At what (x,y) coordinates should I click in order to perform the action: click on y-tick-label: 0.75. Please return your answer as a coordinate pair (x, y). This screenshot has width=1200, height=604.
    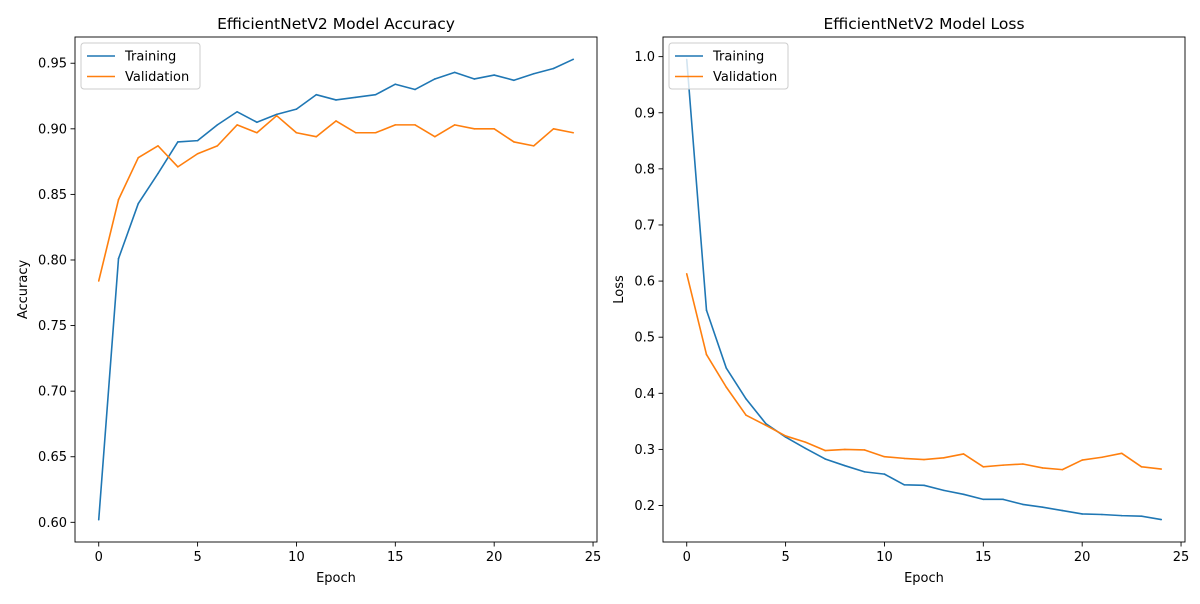
    Looking at the image, I should click on (52, 326).